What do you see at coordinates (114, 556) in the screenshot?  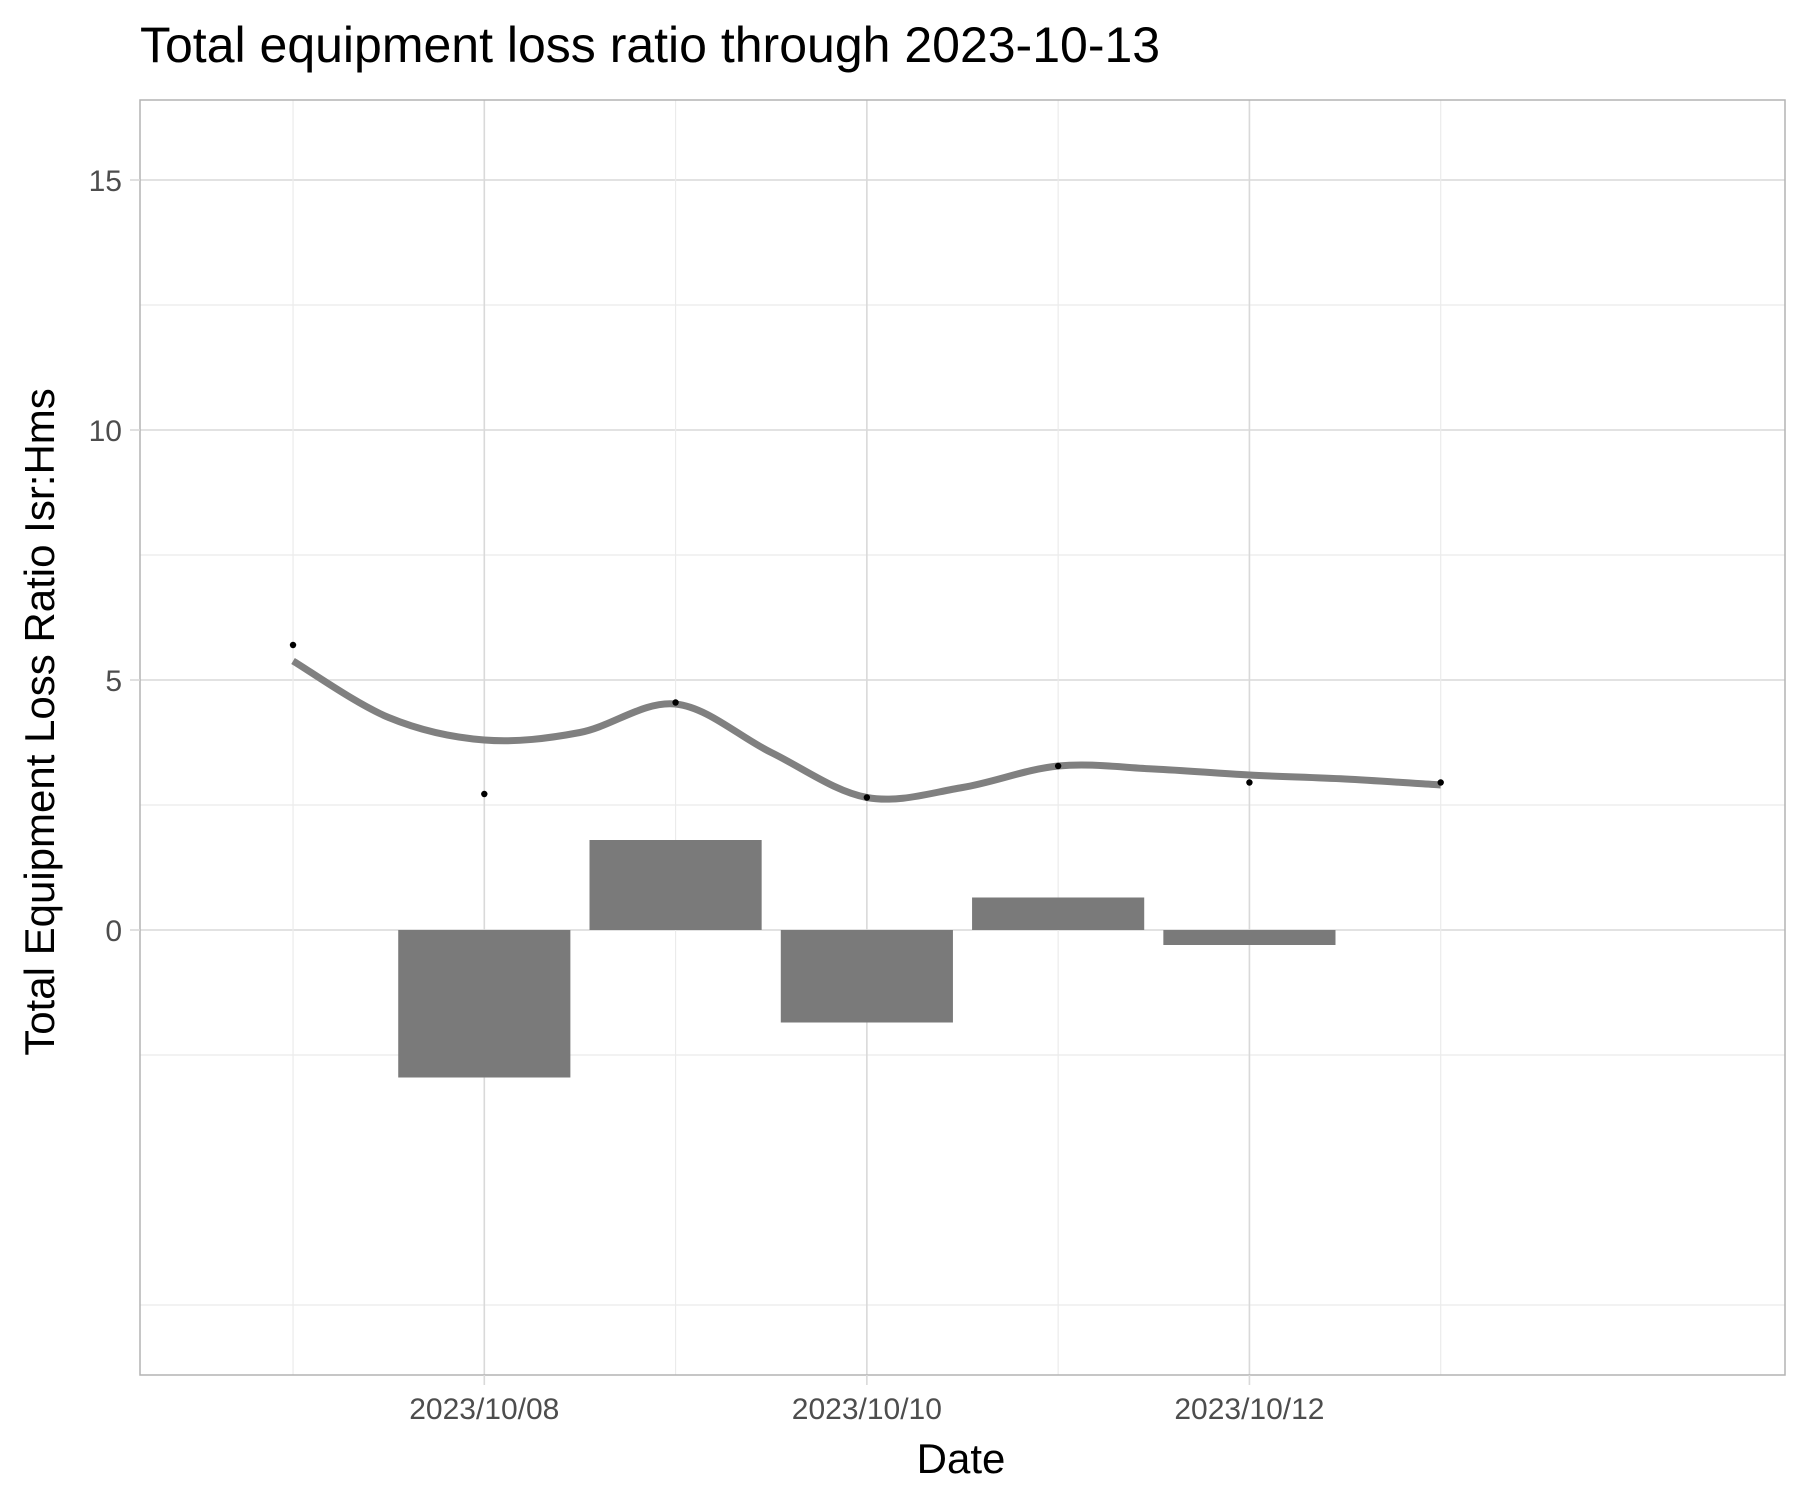 I see `y-axis-ticks: 0 5 10 15` at bounding box center [114, 556].